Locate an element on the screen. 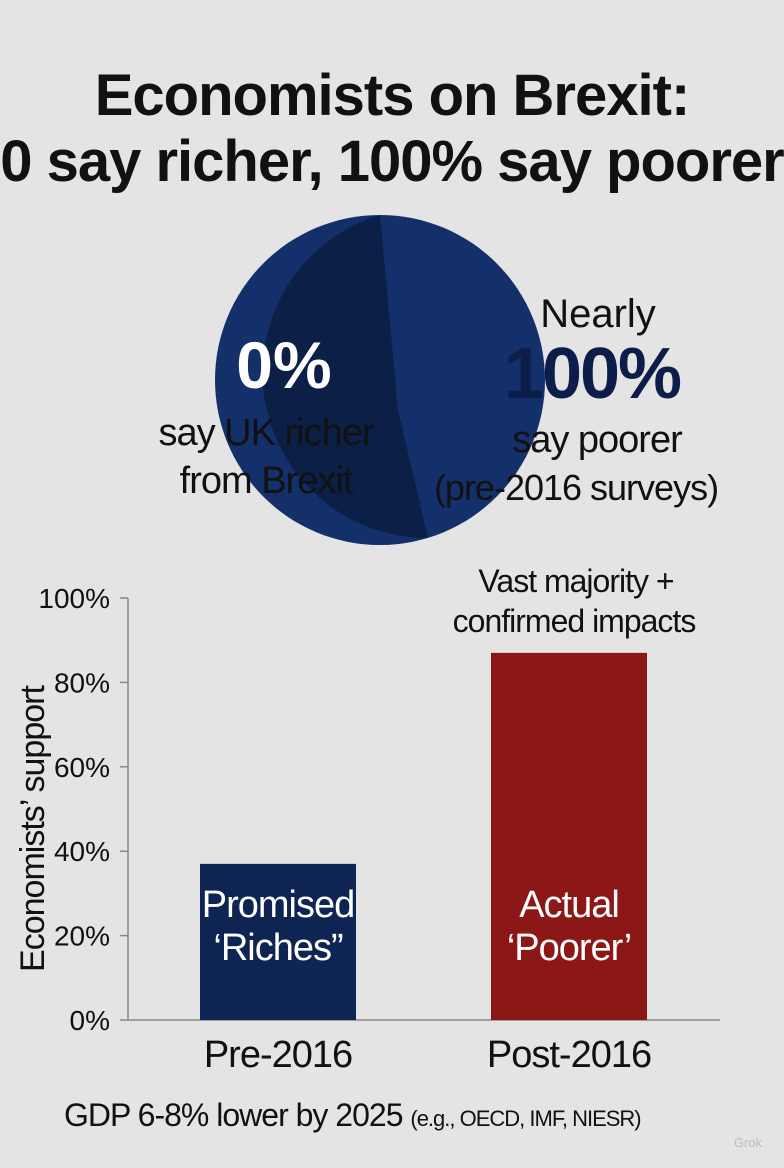 The height and width of the screenshot is (1168, 784). x-tick-label: Pre-2016 is located at coordinates (278, 1055).